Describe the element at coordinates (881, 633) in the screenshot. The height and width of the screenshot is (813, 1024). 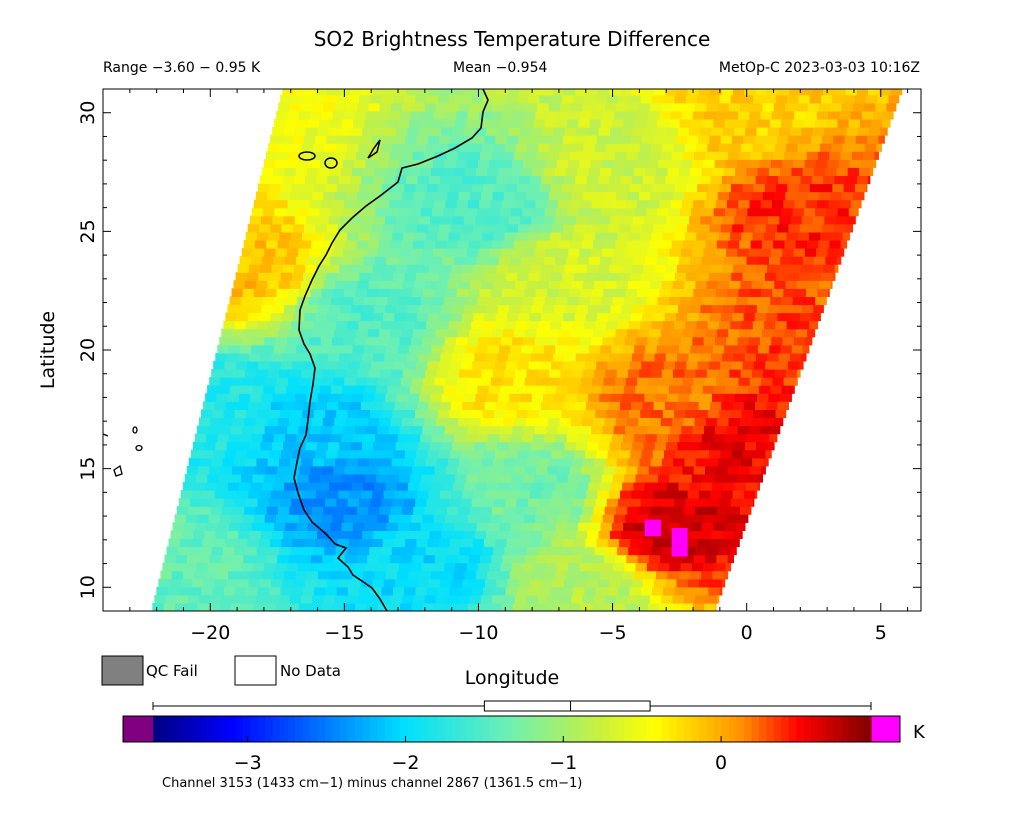
I see `x-tick-label: 5` at that location.